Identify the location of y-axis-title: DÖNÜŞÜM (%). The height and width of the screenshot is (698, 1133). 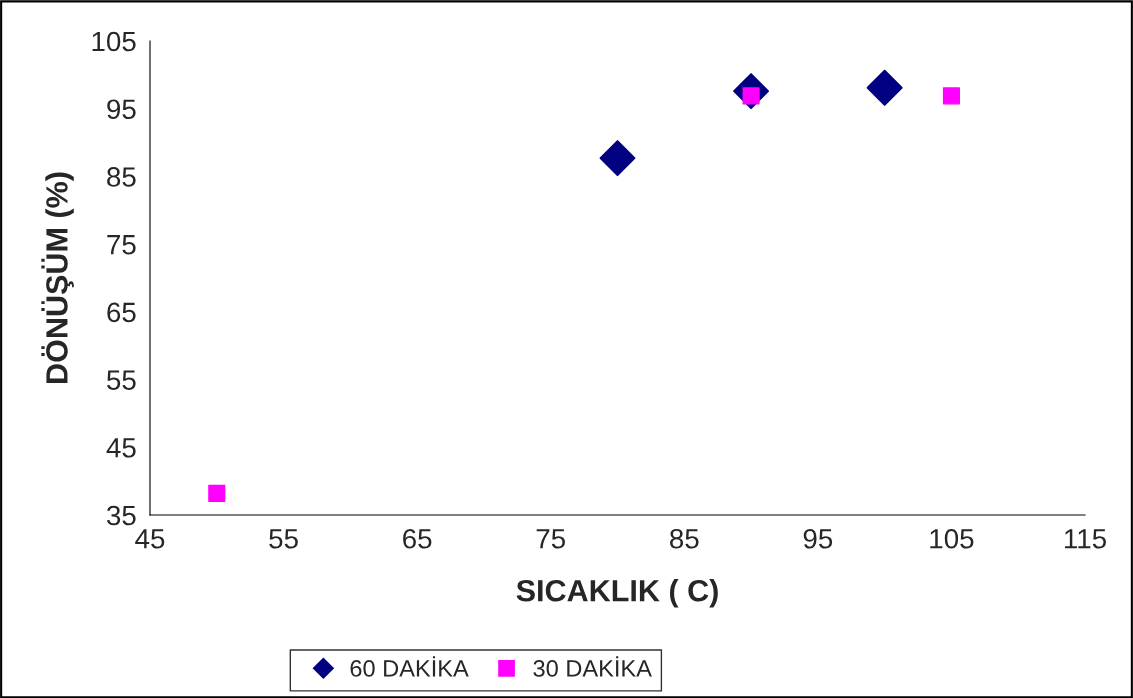
(57, 277).